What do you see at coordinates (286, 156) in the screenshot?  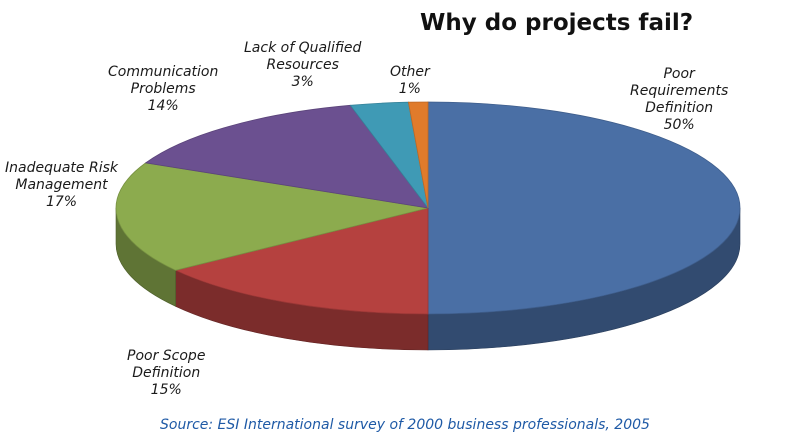 I see `pie-slice-communication-problems` at bounding box center [286, 156].